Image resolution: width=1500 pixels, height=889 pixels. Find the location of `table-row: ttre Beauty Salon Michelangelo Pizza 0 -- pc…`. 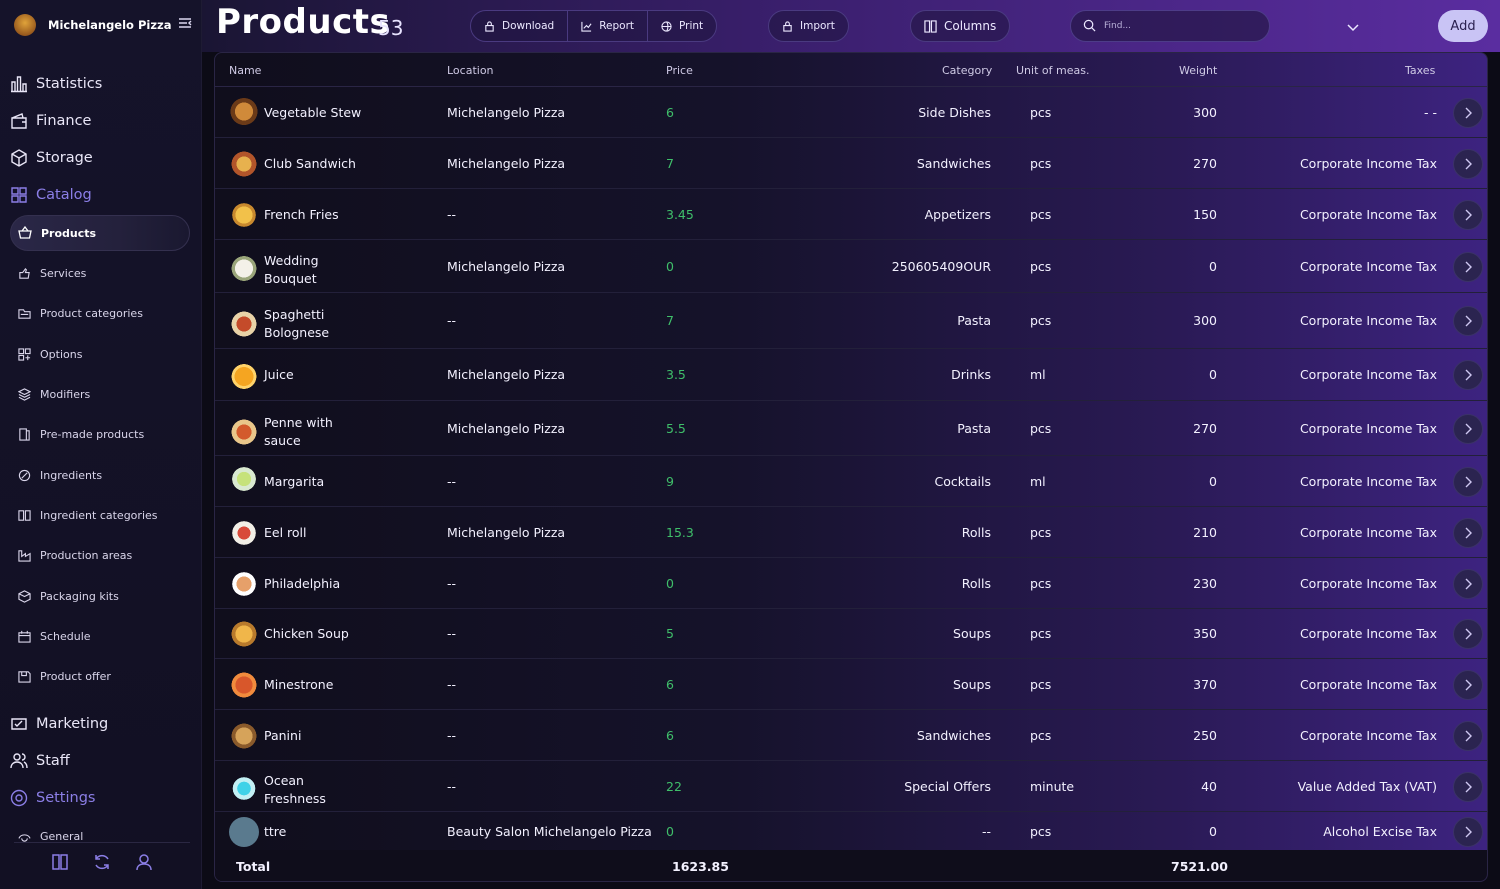

table-row: ttre Beauty Salon Michelangelo Pizza 0 -- pc… is located at coordinates (851, 832).